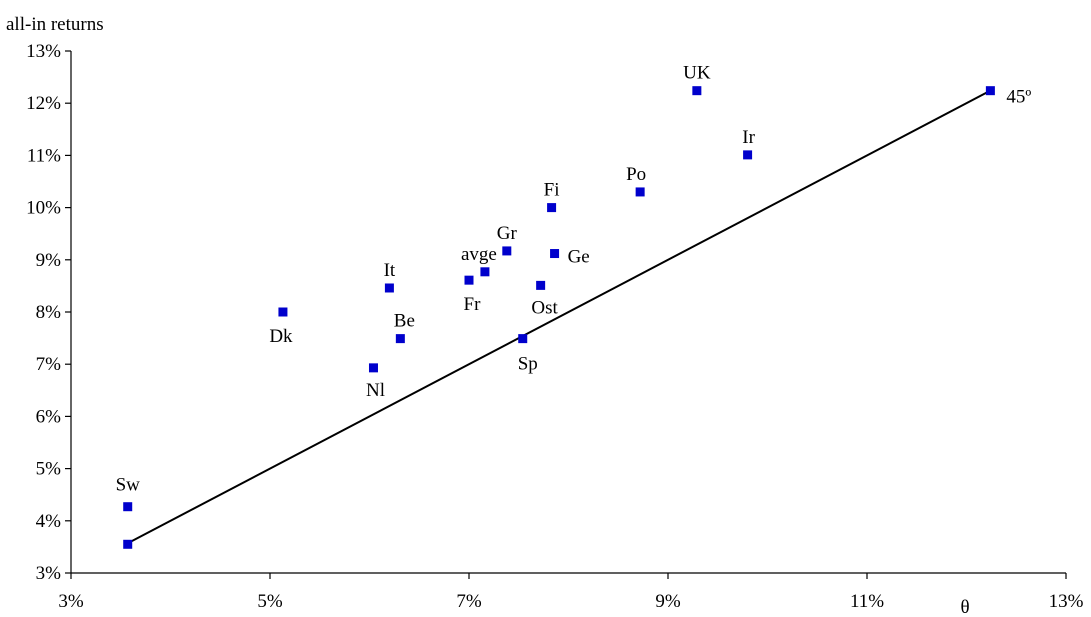  I want to click on y-tick-label: 10%, so click(43, 208).